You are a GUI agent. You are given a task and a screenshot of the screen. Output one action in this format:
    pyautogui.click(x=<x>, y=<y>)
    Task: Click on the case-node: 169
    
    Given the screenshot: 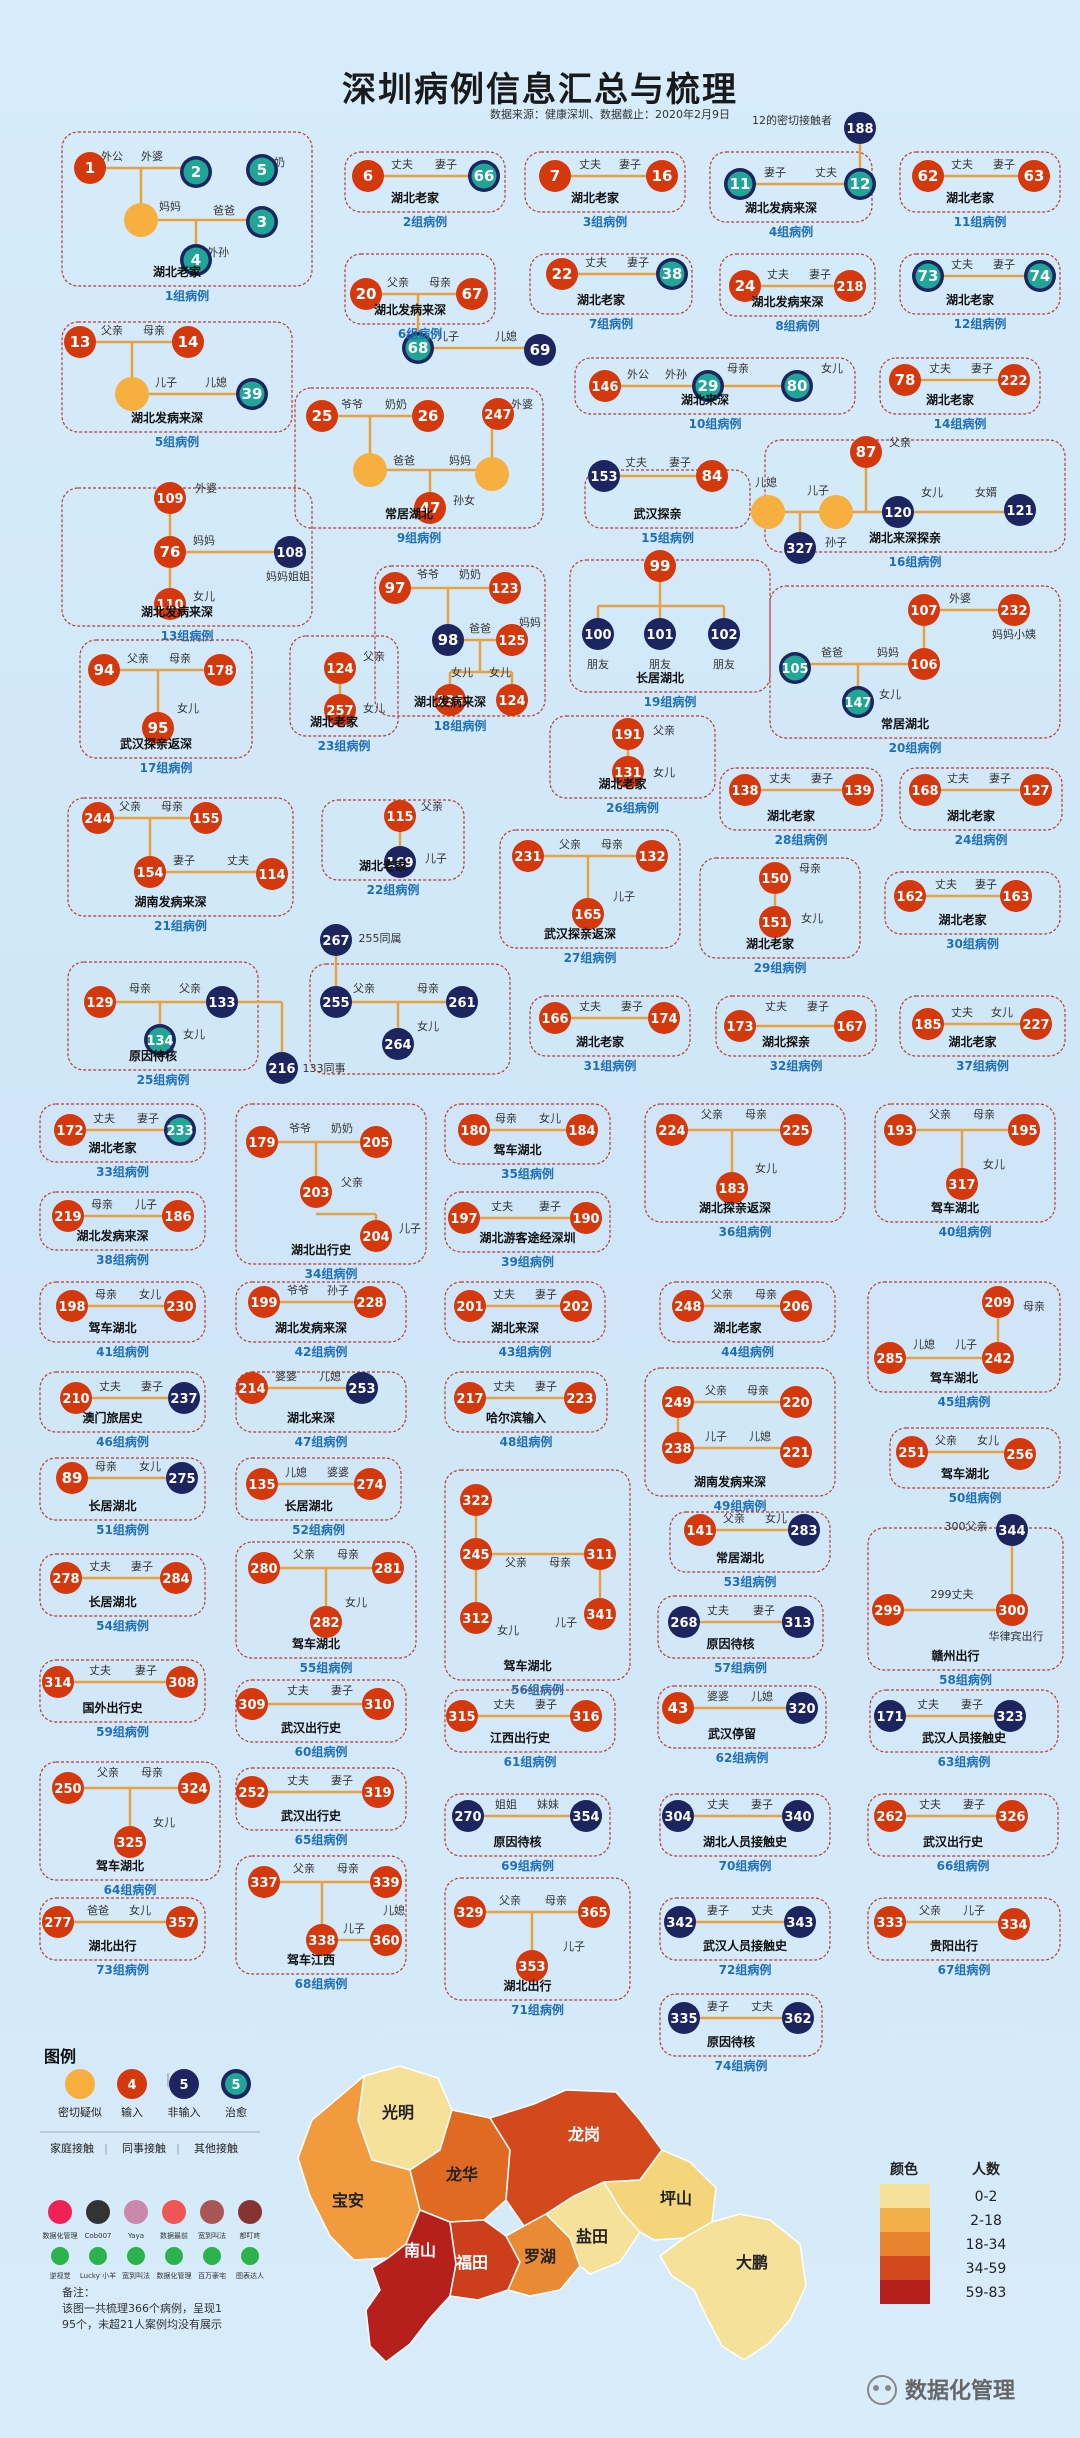 What is the action you would take?
    pyautogui.click(x=400, y=862)
    